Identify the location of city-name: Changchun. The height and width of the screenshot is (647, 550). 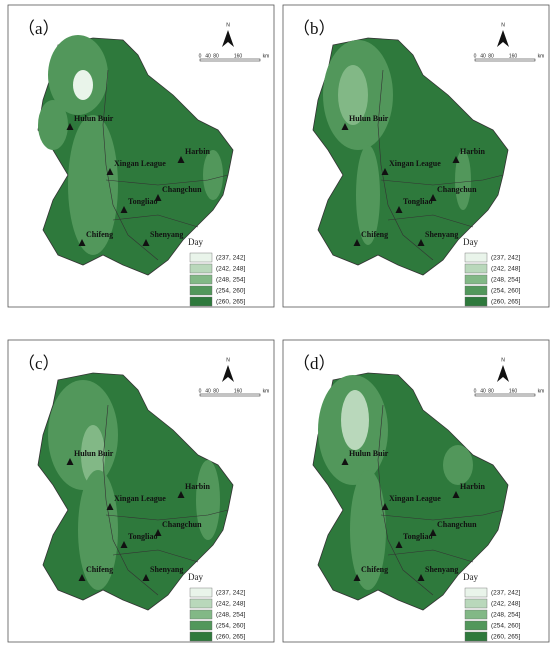
(457, 524).